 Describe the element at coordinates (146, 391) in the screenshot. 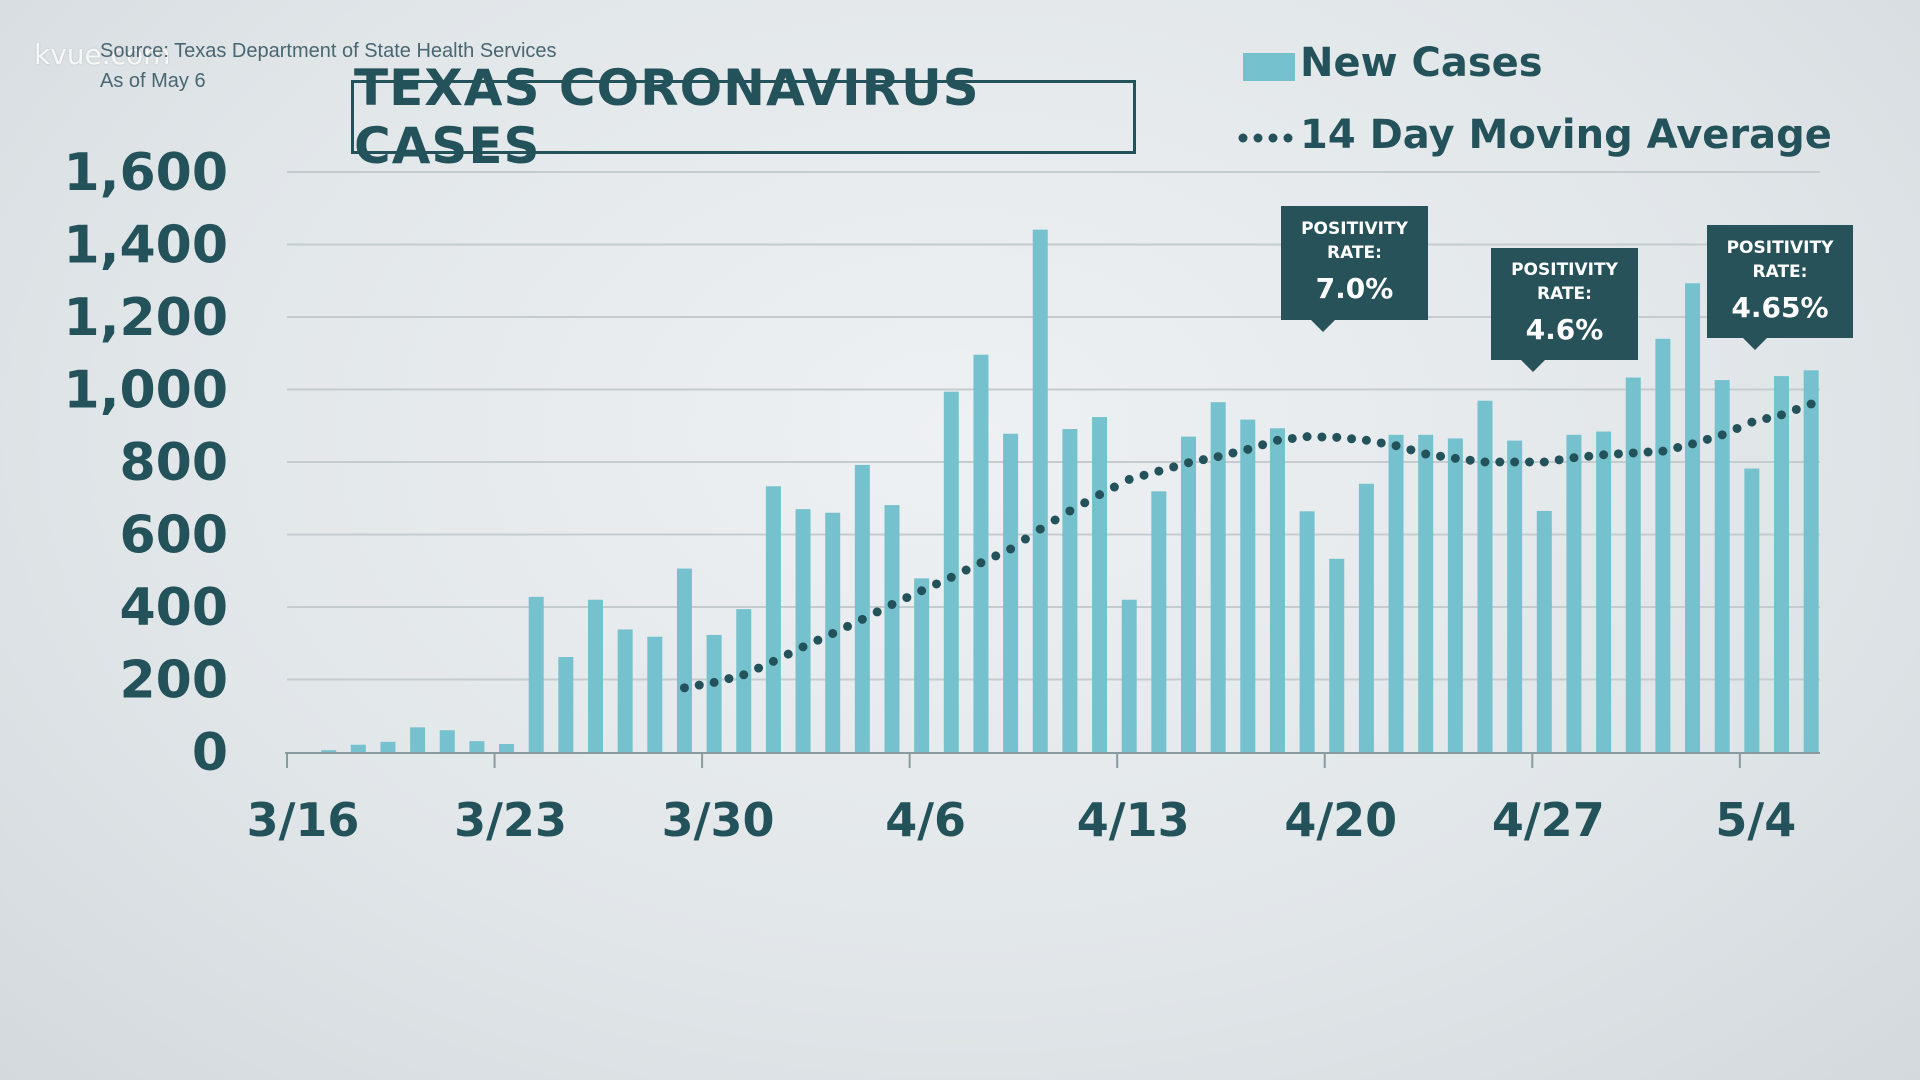

I see `y-tick-label: 1,000` at that location.